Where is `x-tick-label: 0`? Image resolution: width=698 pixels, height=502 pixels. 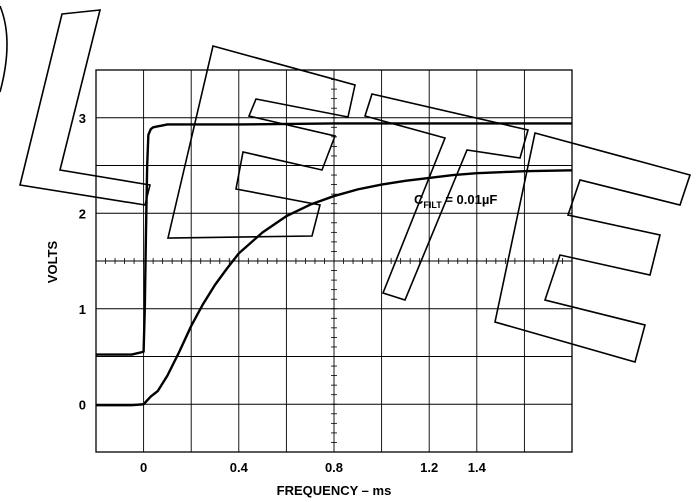
x-tick-label: 0 is located at coordinates (143, 467).